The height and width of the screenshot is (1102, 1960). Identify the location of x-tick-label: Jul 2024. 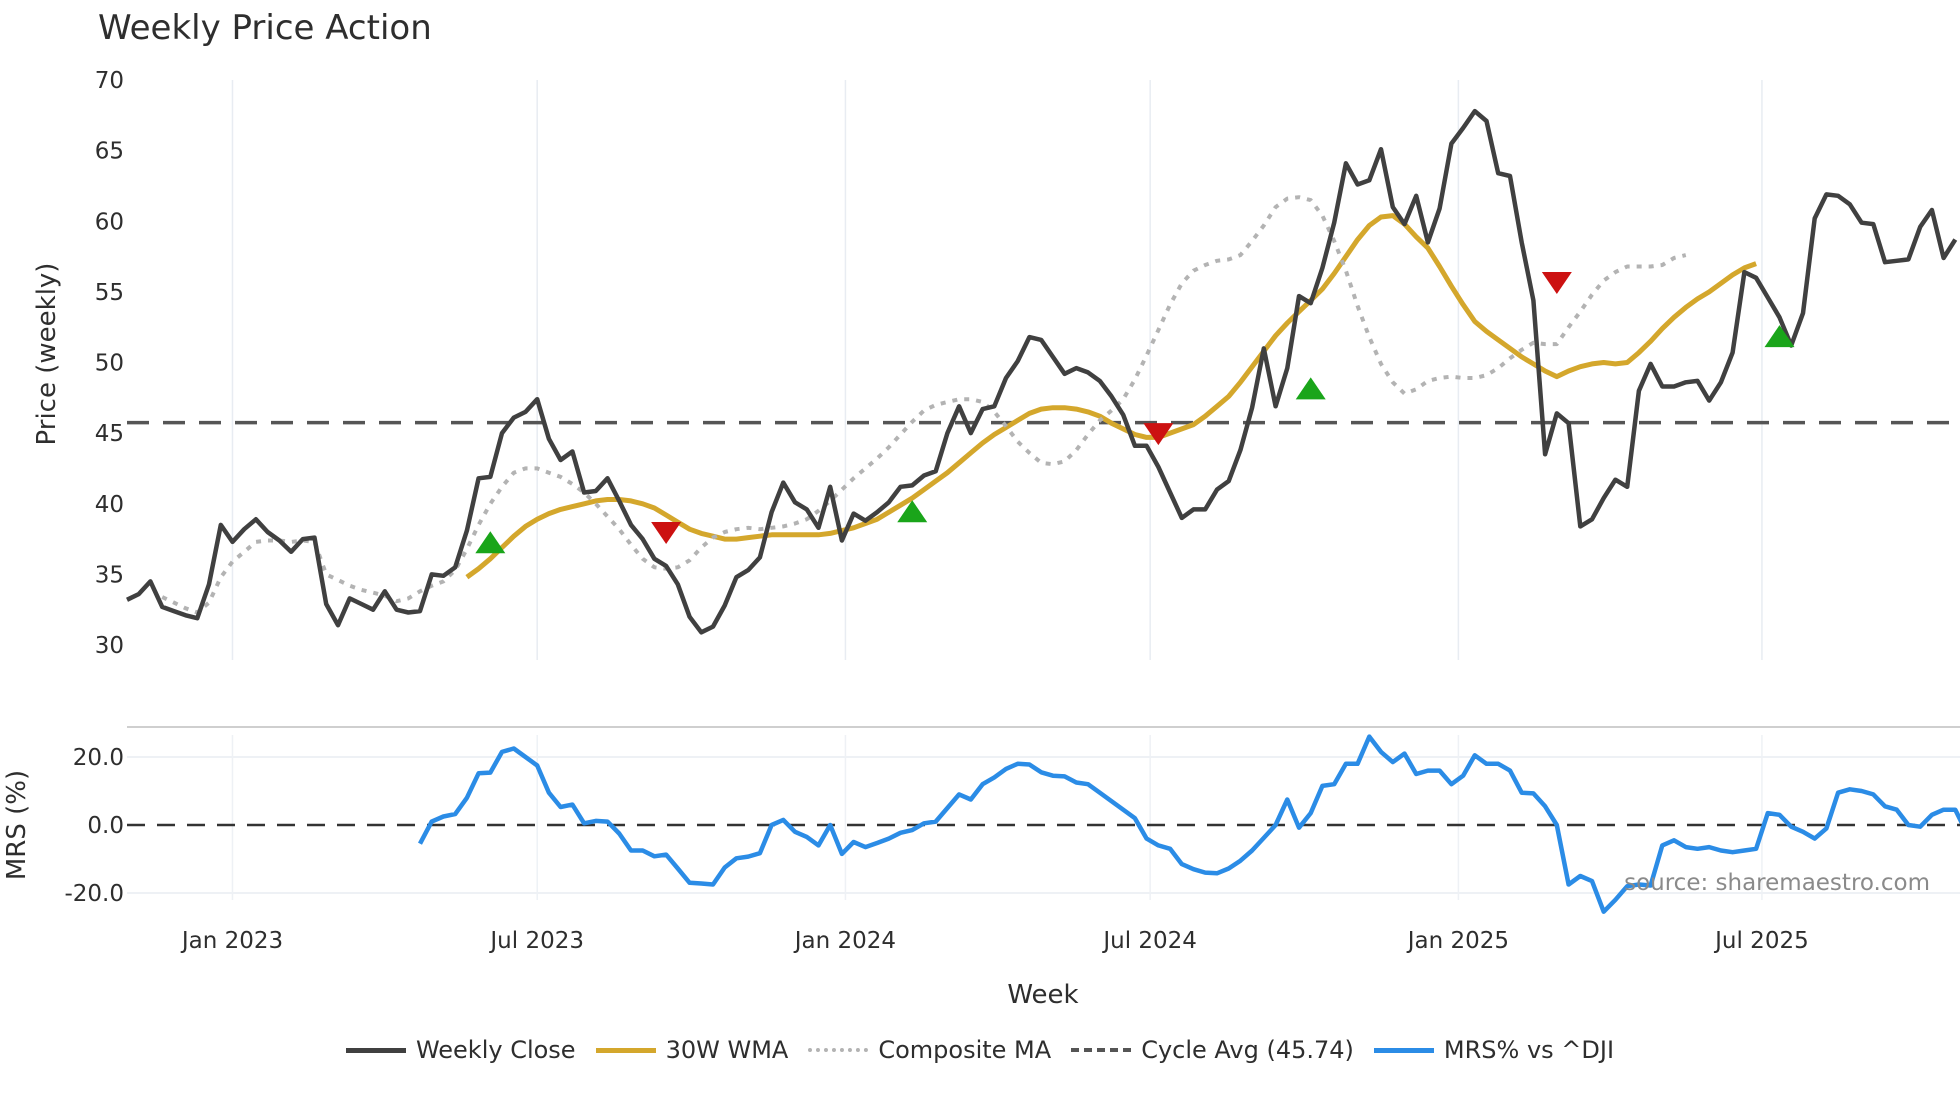
(1149, 941).